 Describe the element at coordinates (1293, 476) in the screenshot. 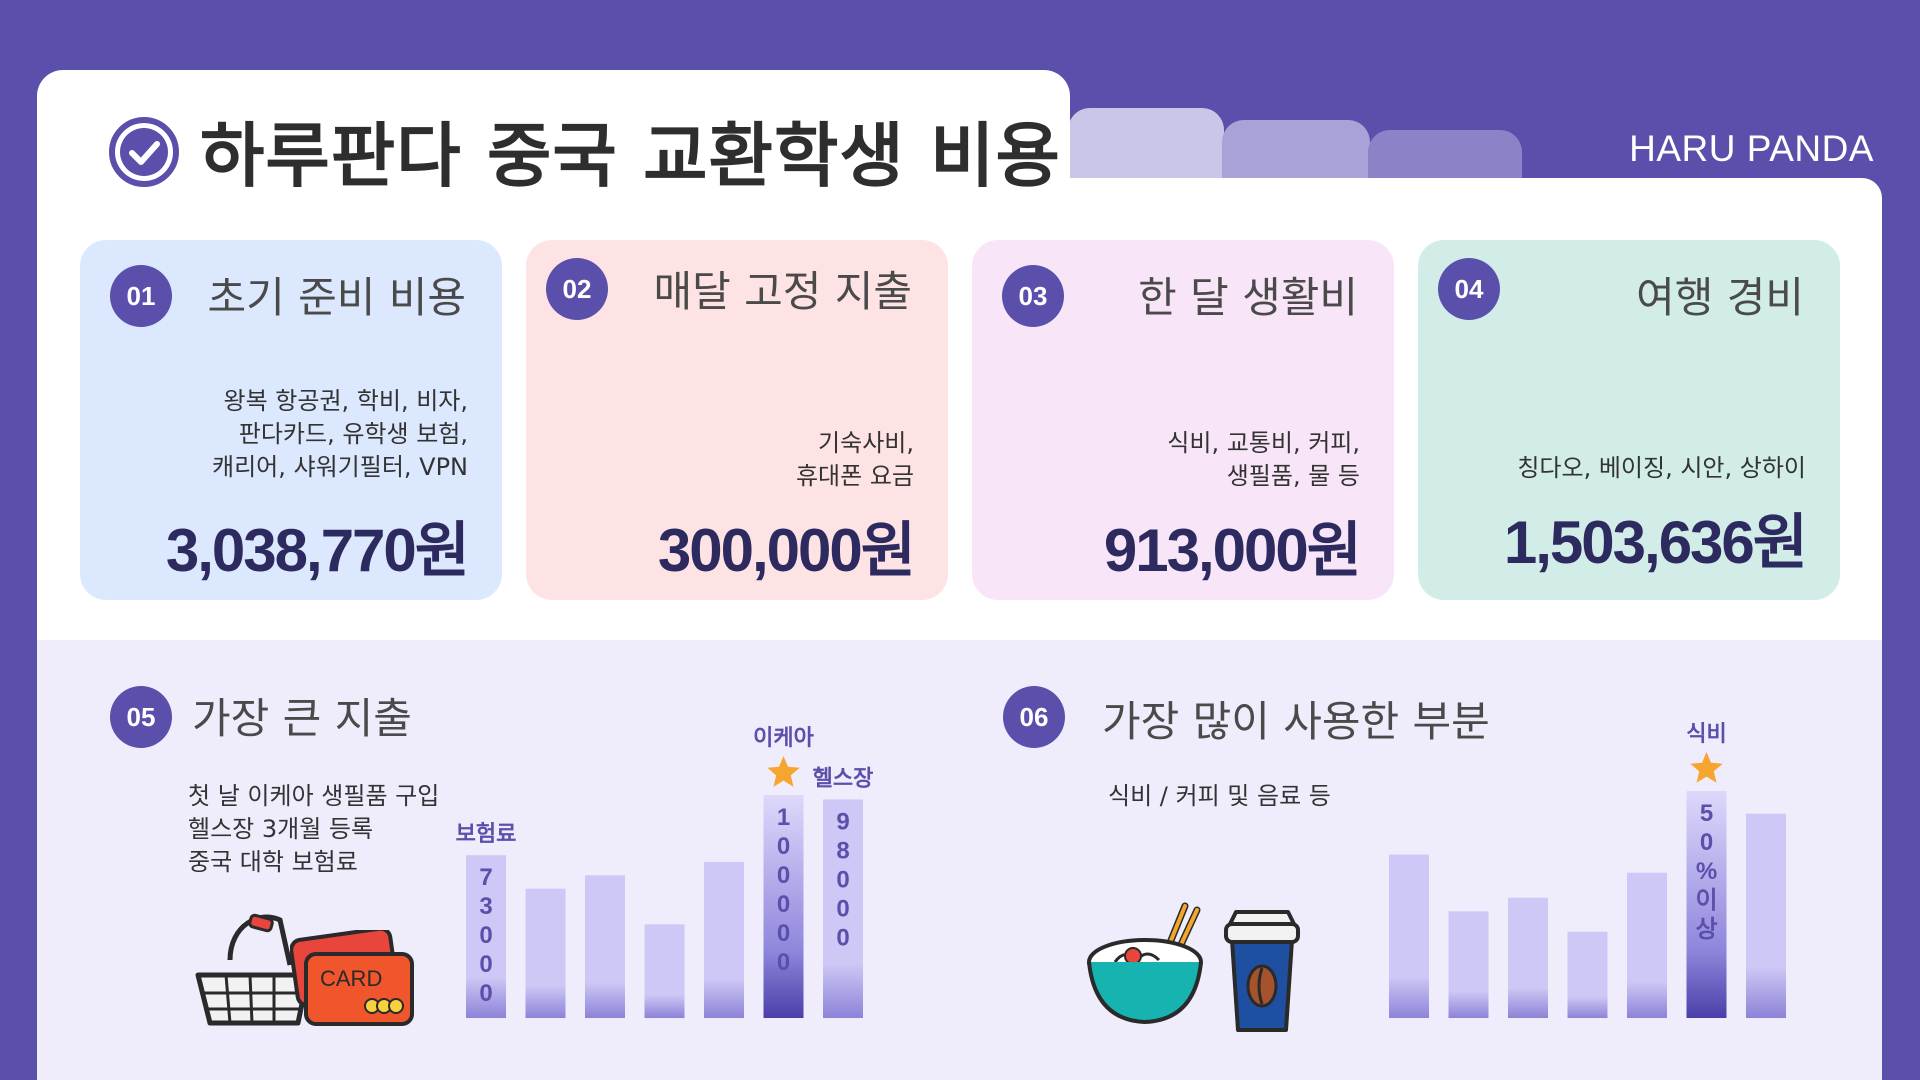

I see `card-desc-line: 생필품, 물 등` at that location.